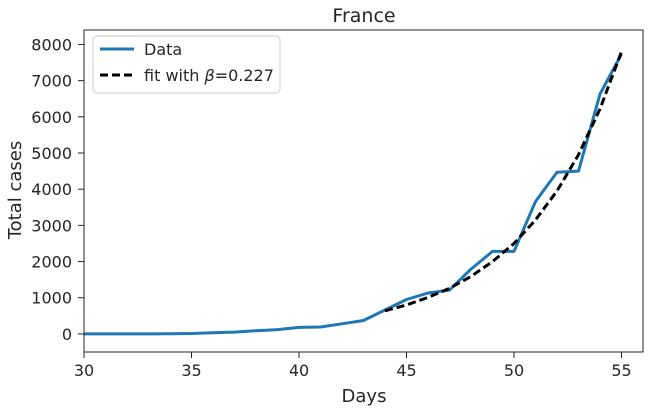  What do you see at coordinates (51, 298) in the screenshot?
I see `y-tick-label: 1000` at bounding box center [51, 298].